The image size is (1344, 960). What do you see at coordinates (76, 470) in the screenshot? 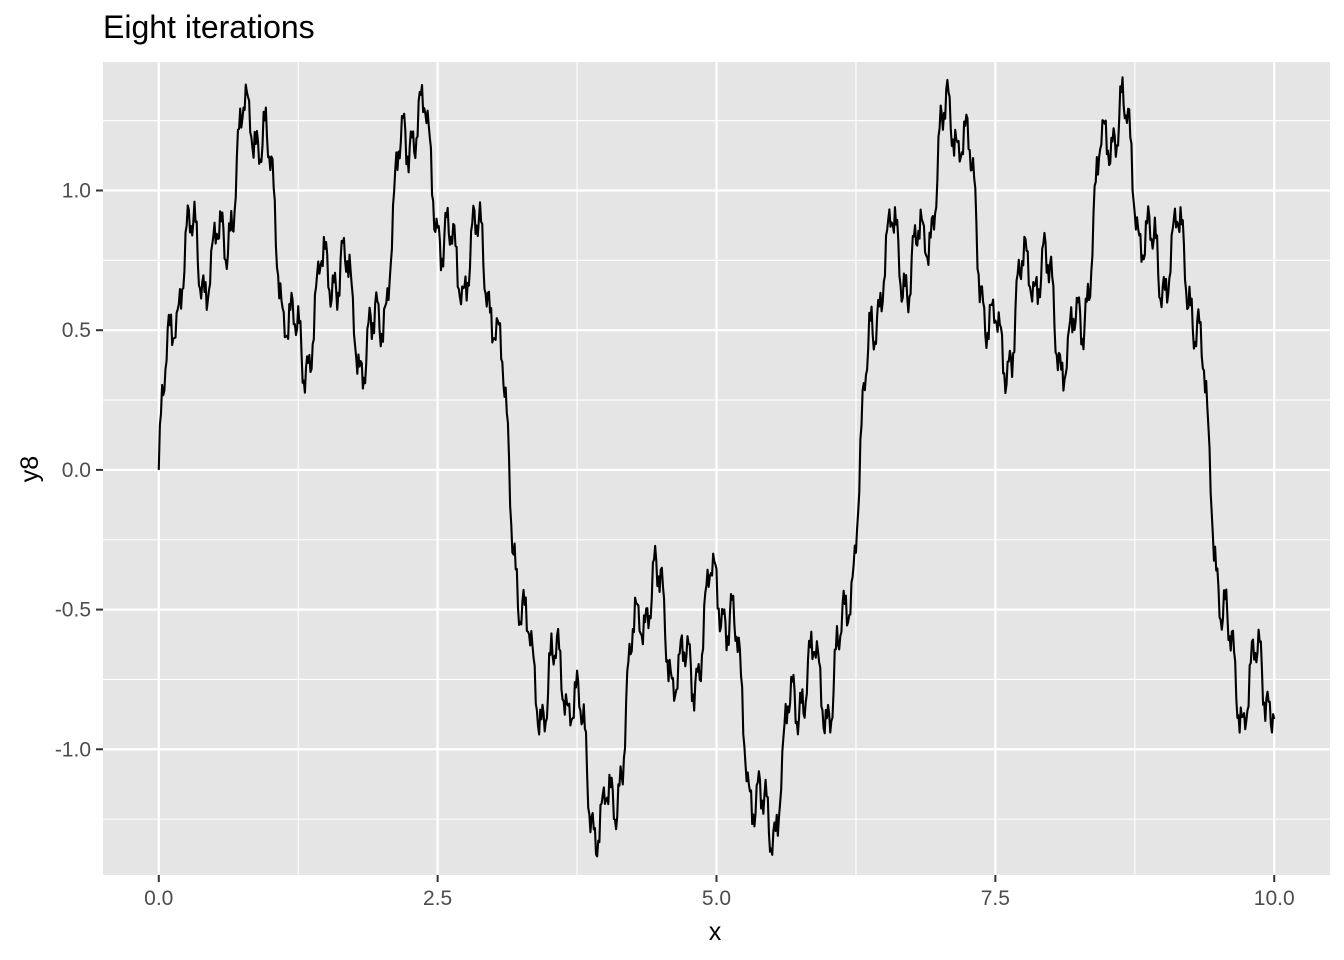
I see `y-tick-label: 0.0` at bounding box center [76, 470].